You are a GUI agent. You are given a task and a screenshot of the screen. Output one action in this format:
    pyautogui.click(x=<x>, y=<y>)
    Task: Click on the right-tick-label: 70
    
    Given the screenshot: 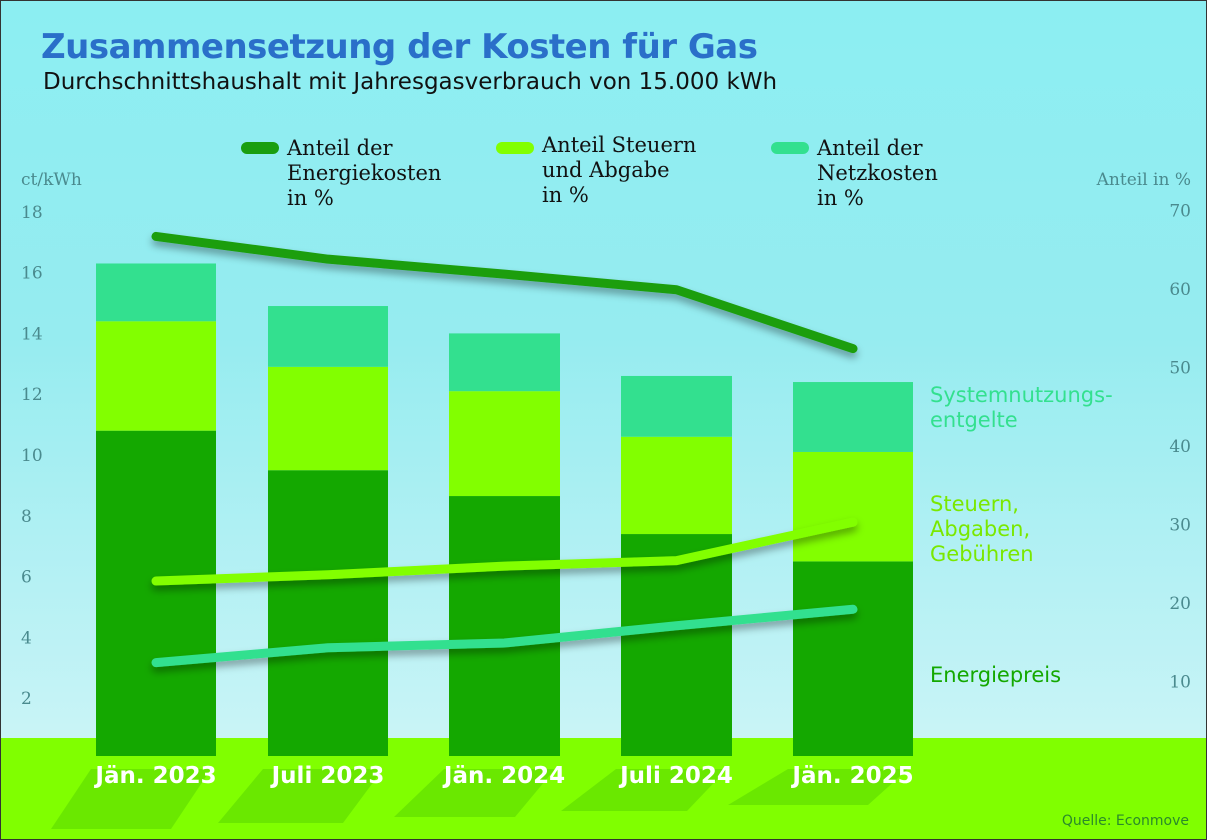 What is the action you would take?
    pyautogui.click(x=1180, y=212)
    